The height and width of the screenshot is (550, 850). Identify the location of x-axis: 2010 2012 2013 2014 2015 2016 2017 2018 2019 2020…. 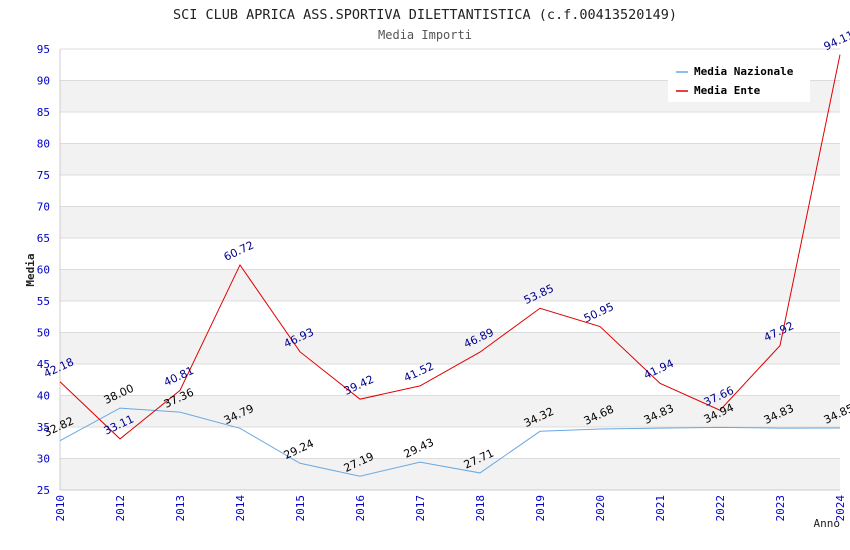
(450, 508).